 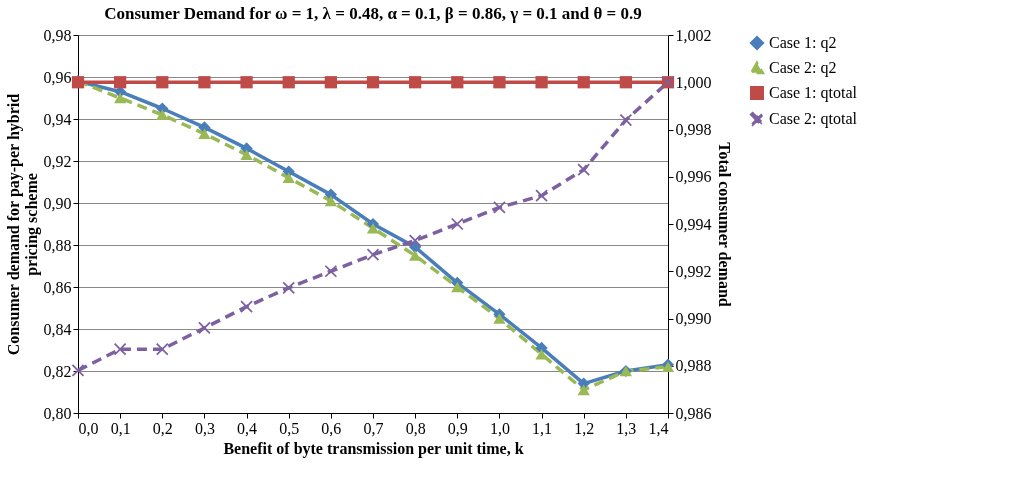 What do you see at coordinates (658, 428) in the screenshot?
I see `x-tick-label: 1,4` at bounding box center [658, 428].